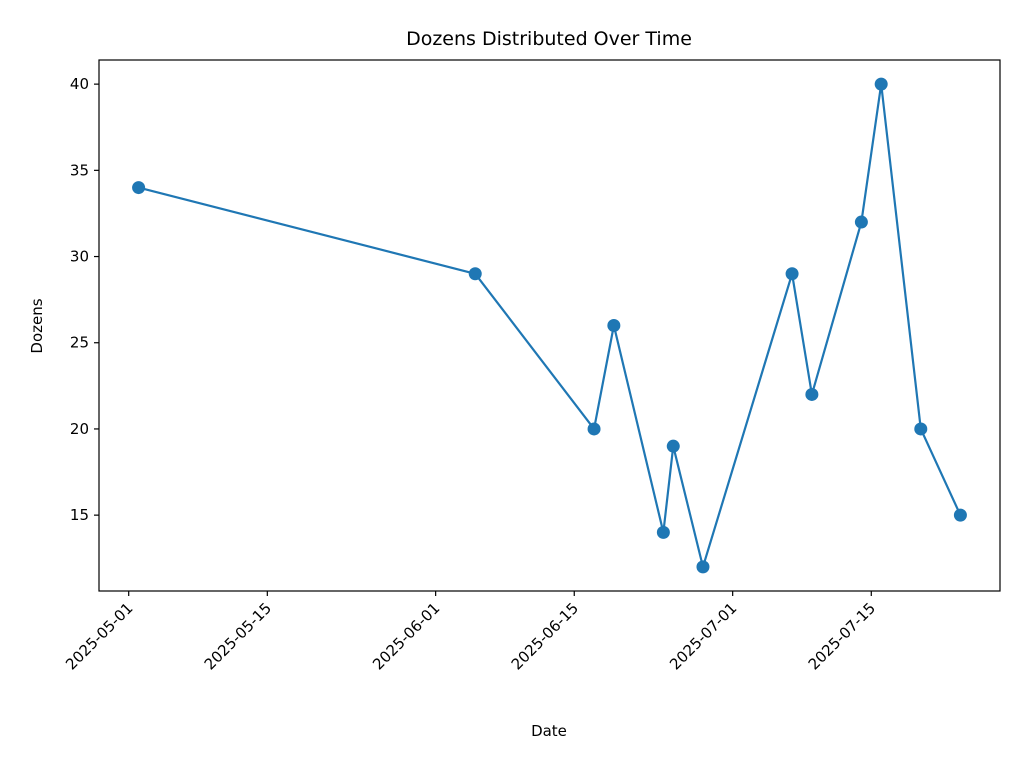 This screenshot has height=768, width=1024. What do you see at coordinates (545, 636) in the screenshot?
I see `x-tick-label: 2025-06-15` at bounding box center [545, 636].